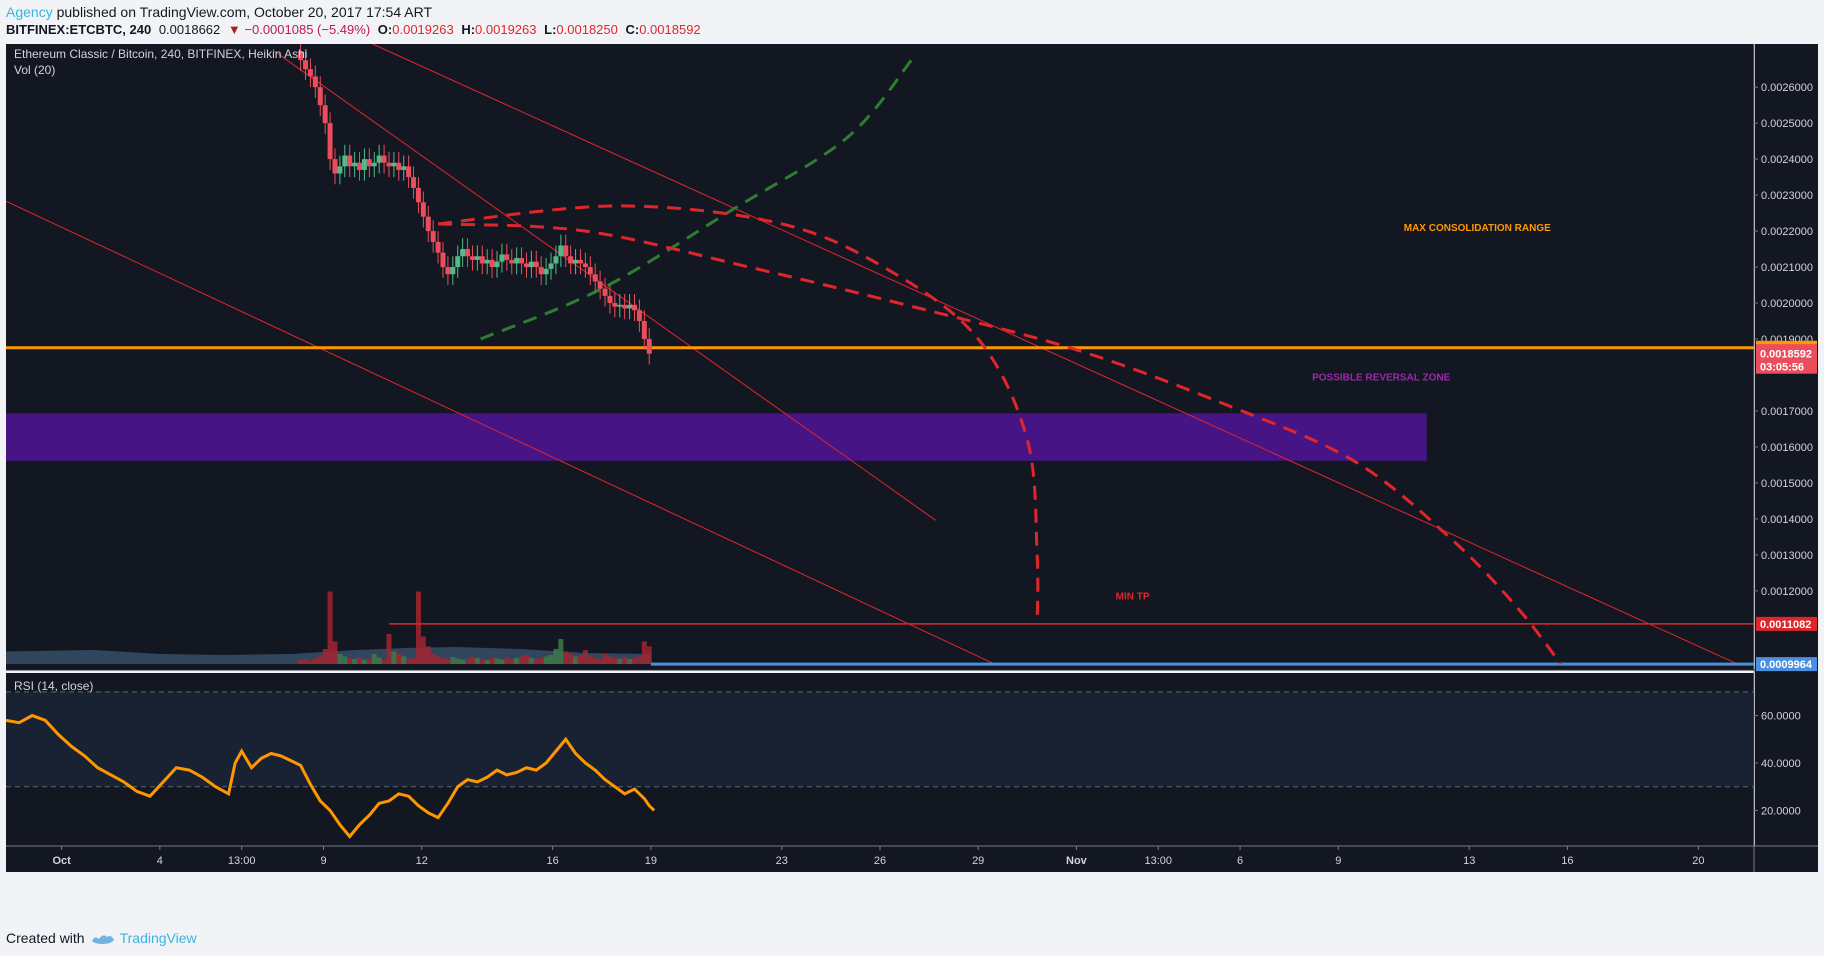 The width and height of the screenshot is (1824, 956). I want to click on price-tick-label: 0.0023000, so click(1787, 196).